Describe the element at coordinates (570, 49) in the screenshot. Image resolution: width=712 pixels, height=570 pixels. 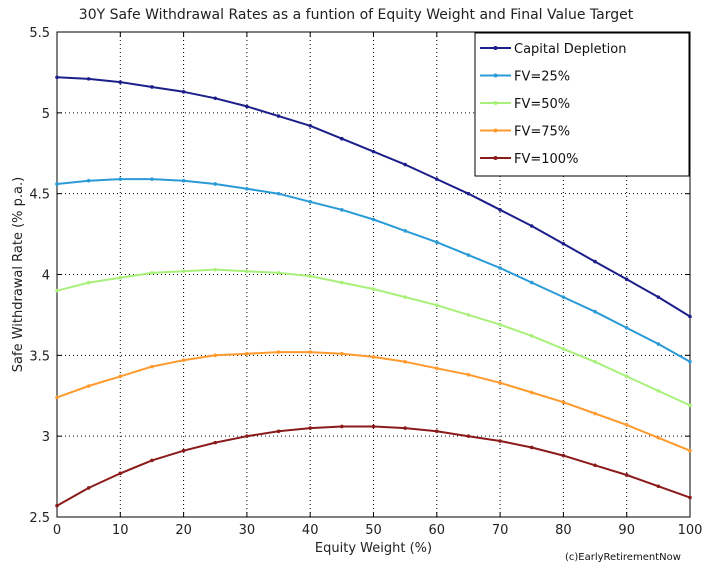
I see `legend-label: Capital Depletion` at that location.